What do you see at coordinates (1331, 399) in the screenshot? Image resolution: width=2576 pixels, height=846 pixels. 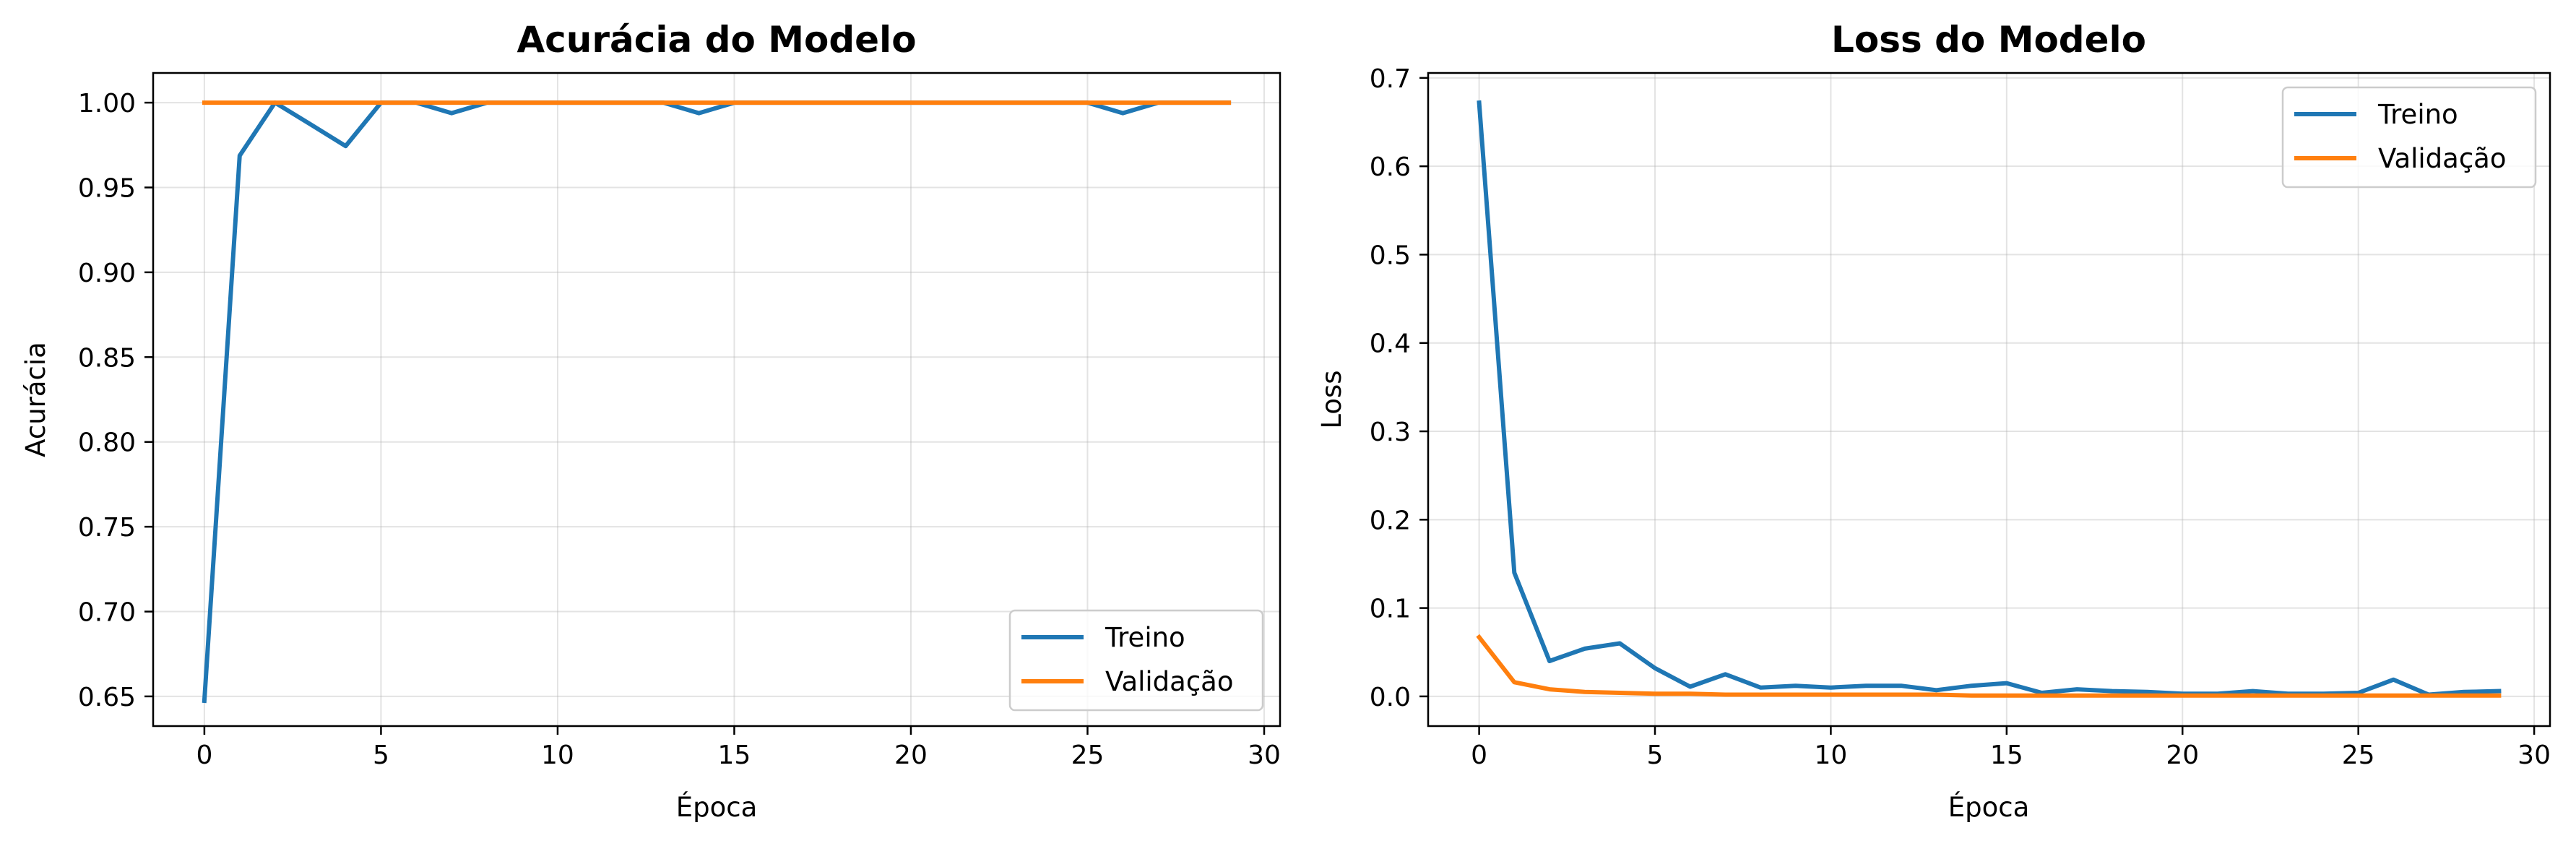 I see `loss-y-axis-label: Loss` at bounding box center [1331, 399].